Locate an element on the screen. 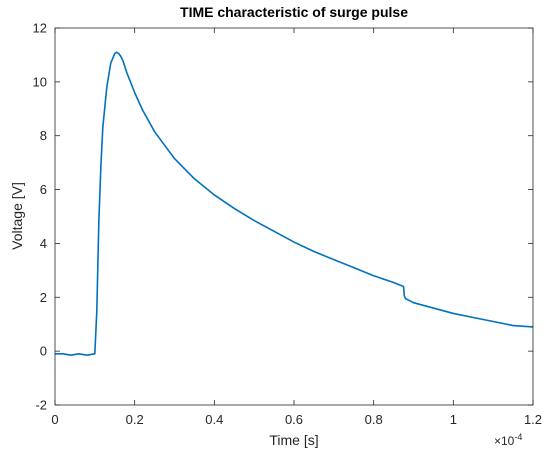  x-tick-label: 1 is located at coordinates (453, 419).